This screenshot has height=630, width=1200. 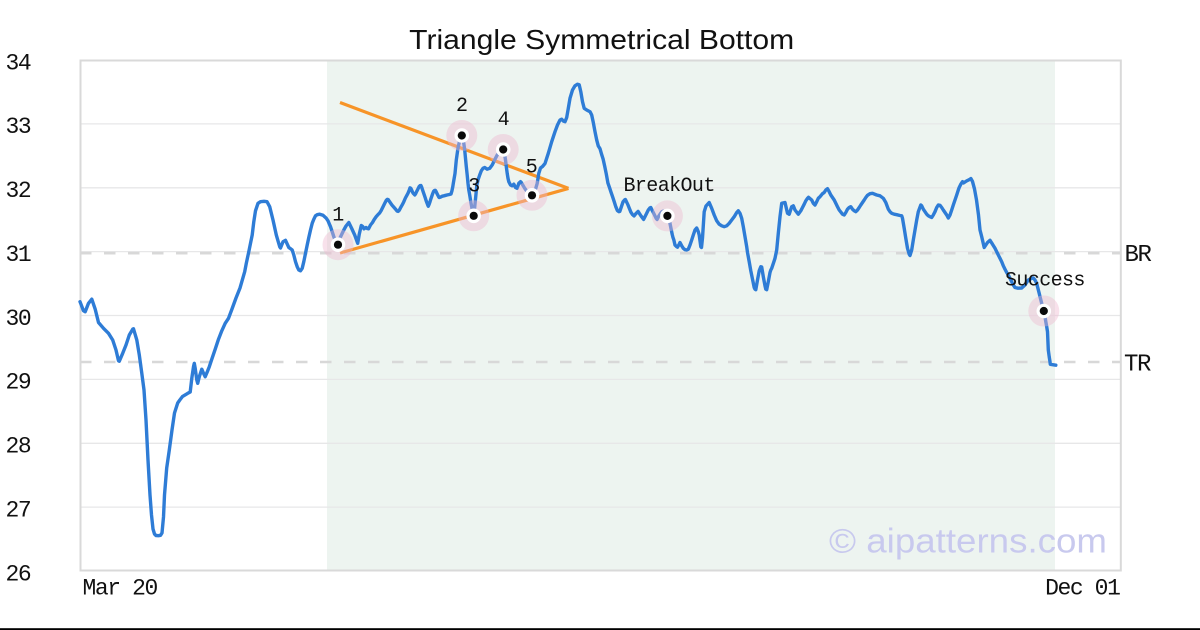 I want to click on svg-text: 28, so click(x=17, y=447).